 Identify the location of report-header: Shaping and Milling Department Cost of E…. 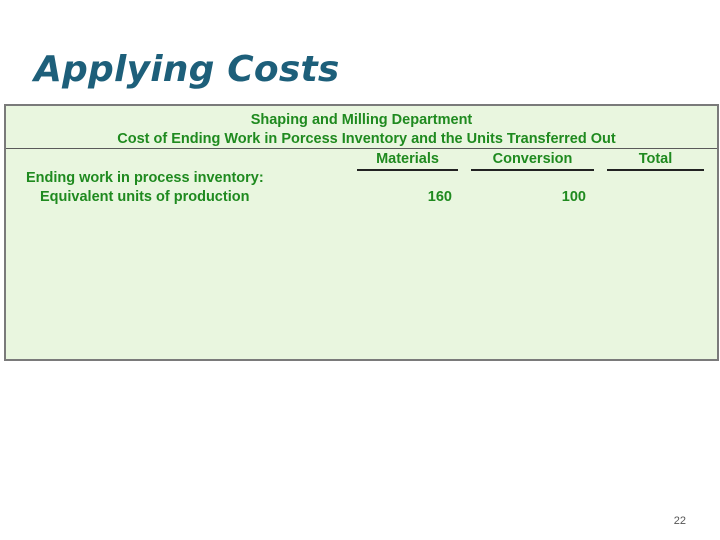
(361, 127).